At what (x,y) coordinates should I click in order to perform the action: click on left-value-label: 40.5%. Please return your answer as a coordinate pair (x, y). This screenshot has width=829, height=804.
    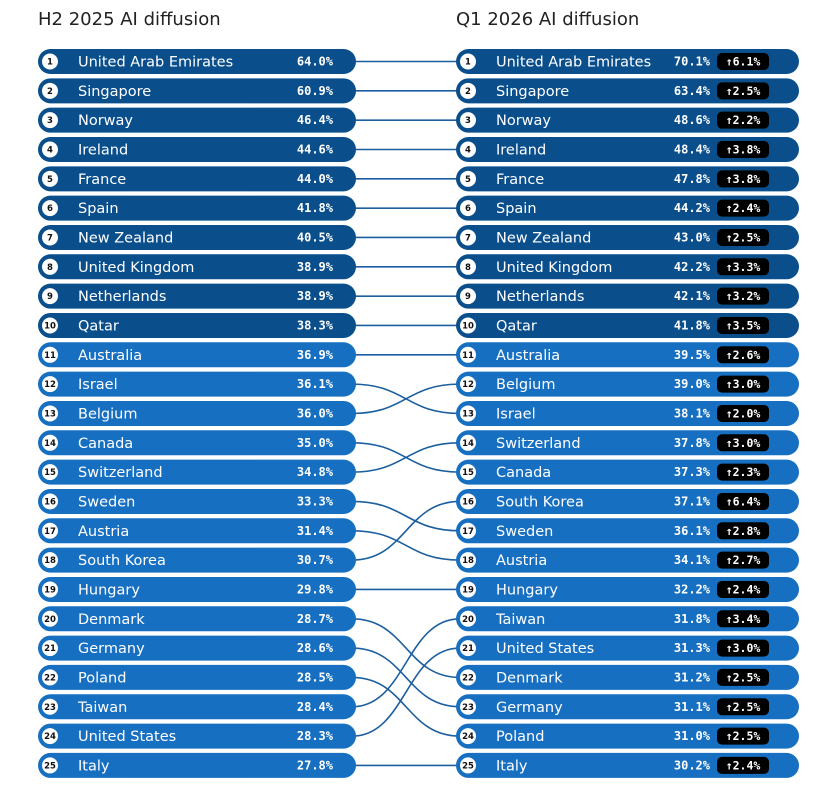
    Looking at the image, I should click on (315, 237).